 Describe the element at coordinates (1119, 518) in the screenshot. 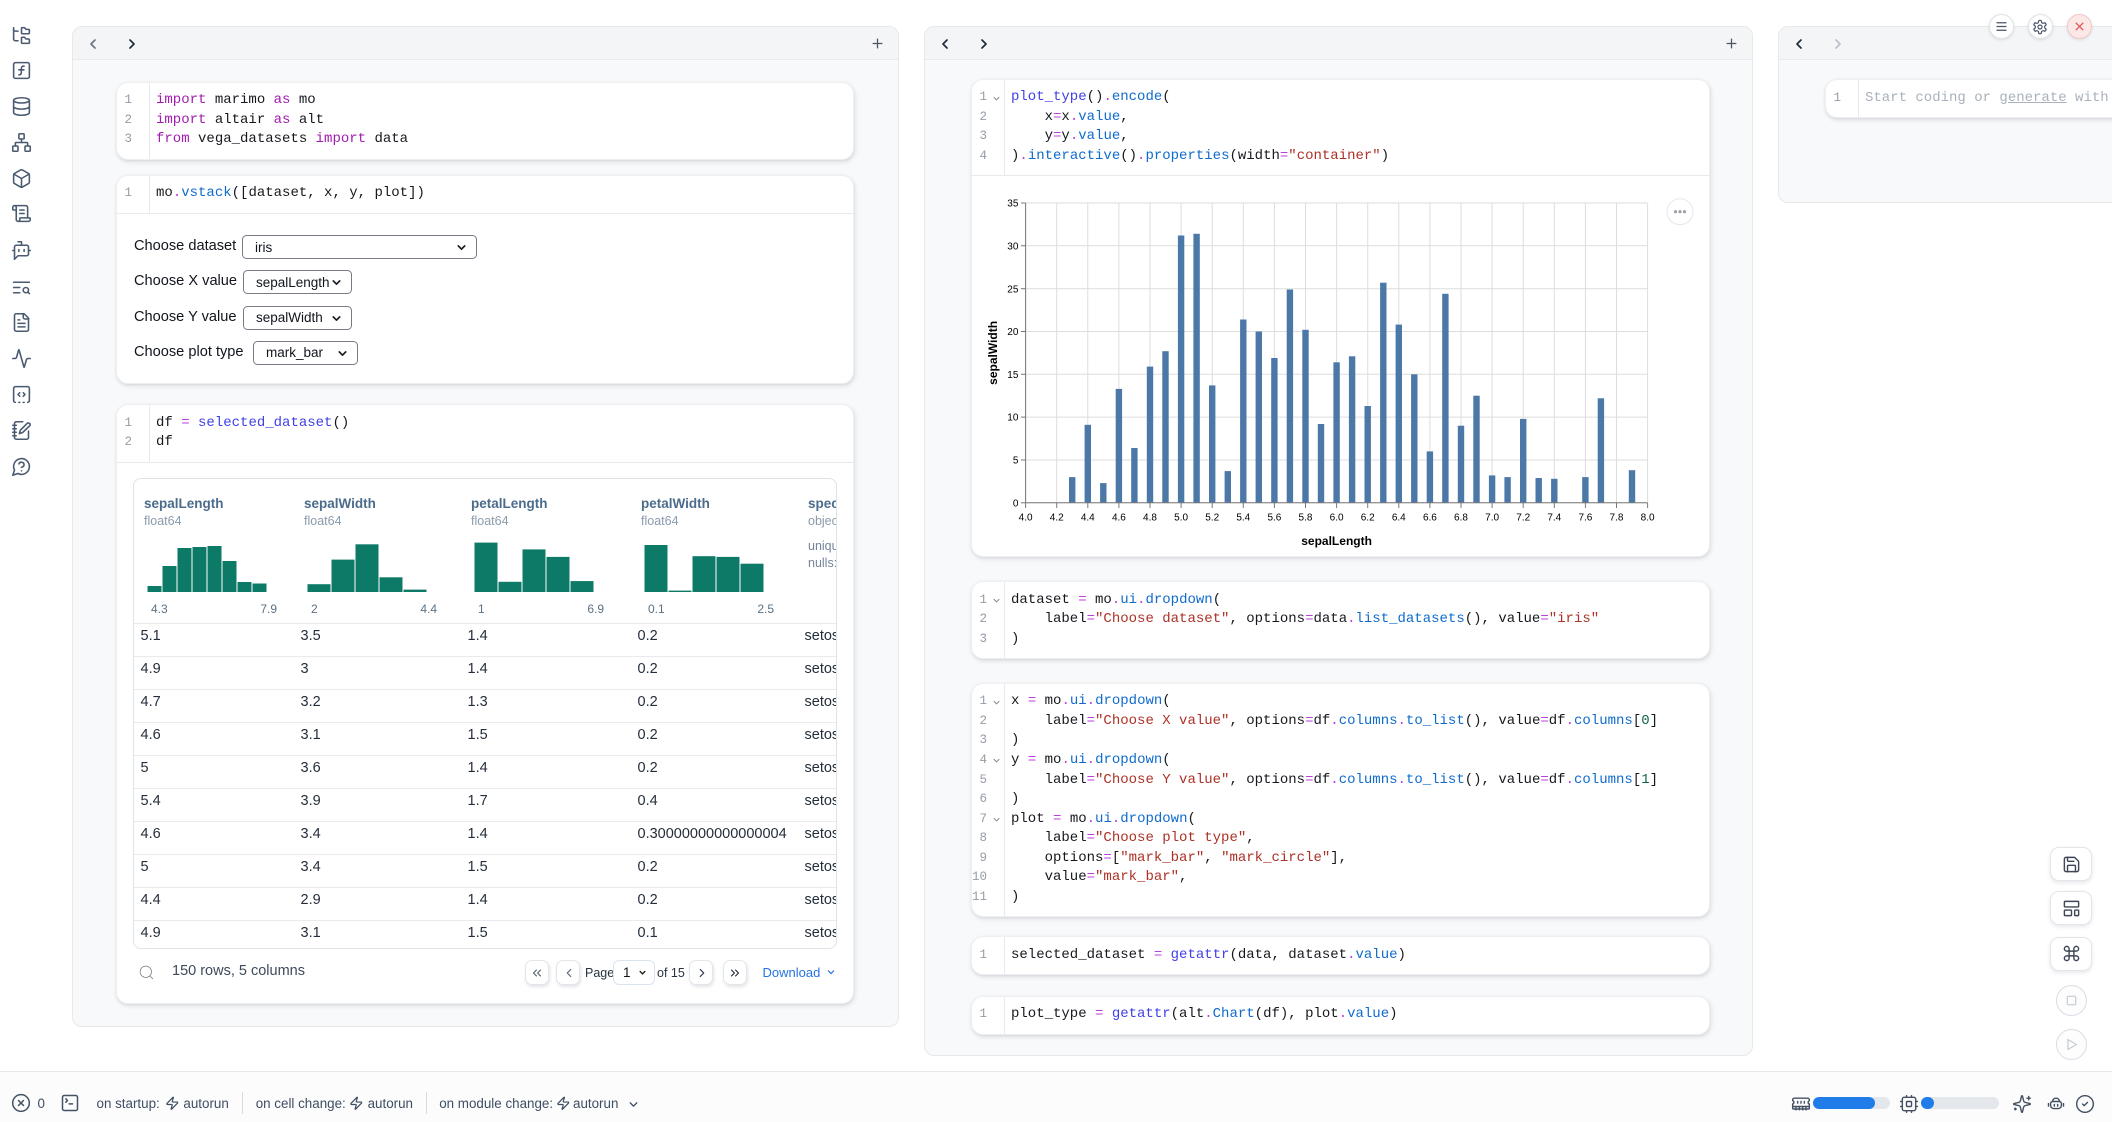

I see `svg-text: 4.6` at that location.